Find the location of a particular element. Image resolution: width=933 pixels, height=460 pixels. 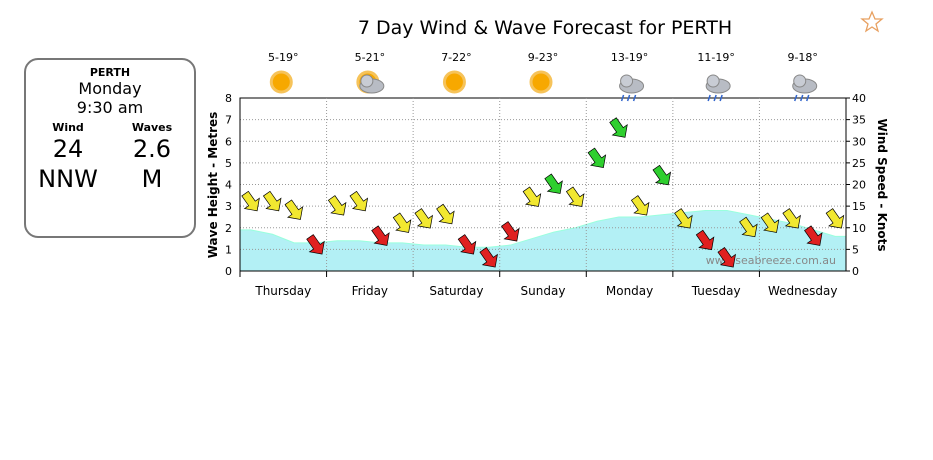

y-tick-label: 0 is located at coordinates (228, 271).